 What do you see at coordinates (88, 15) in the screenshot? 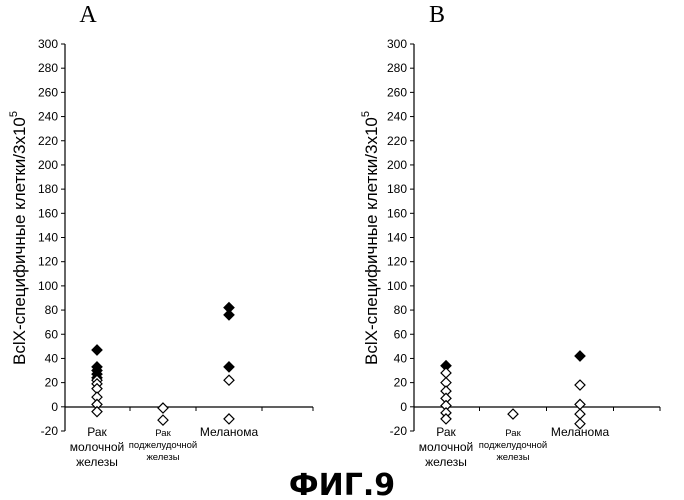
I see `panel-letter: A` at bounding box center [88, 15].